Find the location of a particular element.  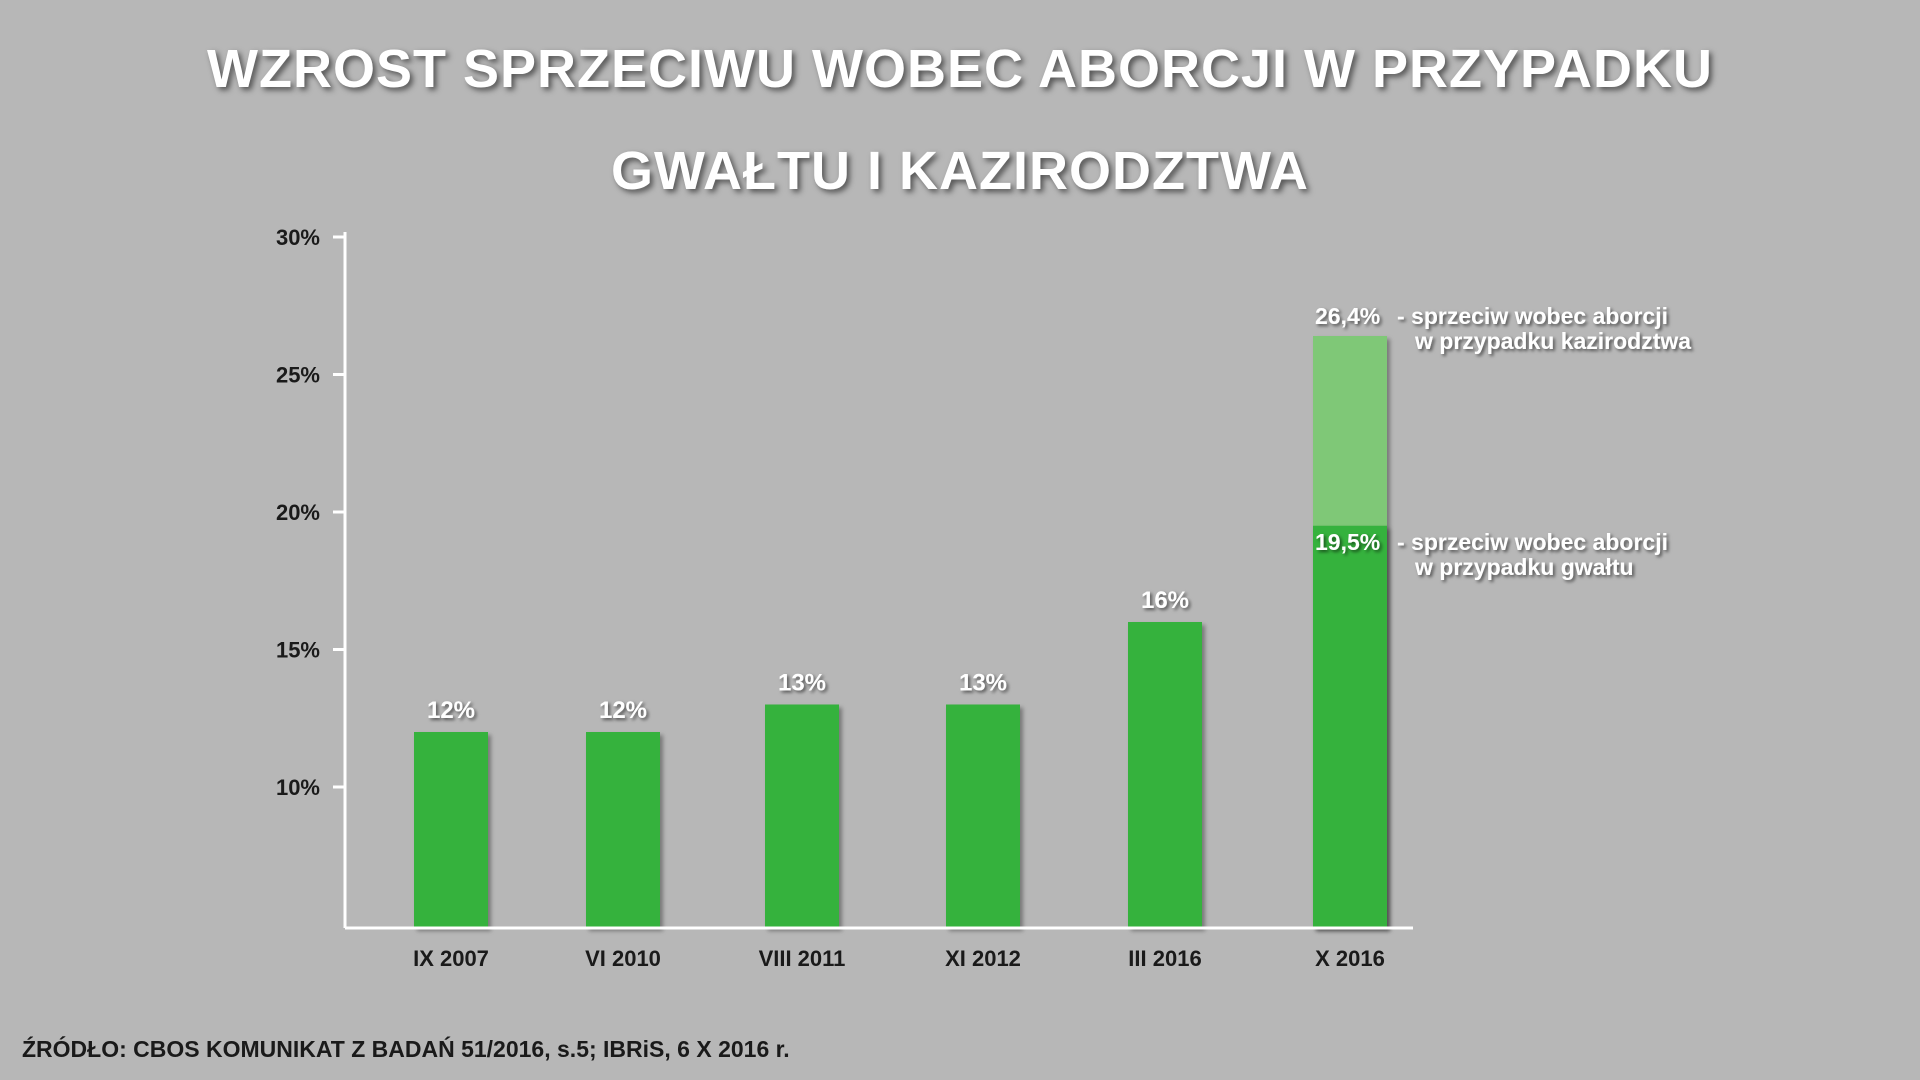

annotation-value: 19,5% is located at coordinates (1347, 542).